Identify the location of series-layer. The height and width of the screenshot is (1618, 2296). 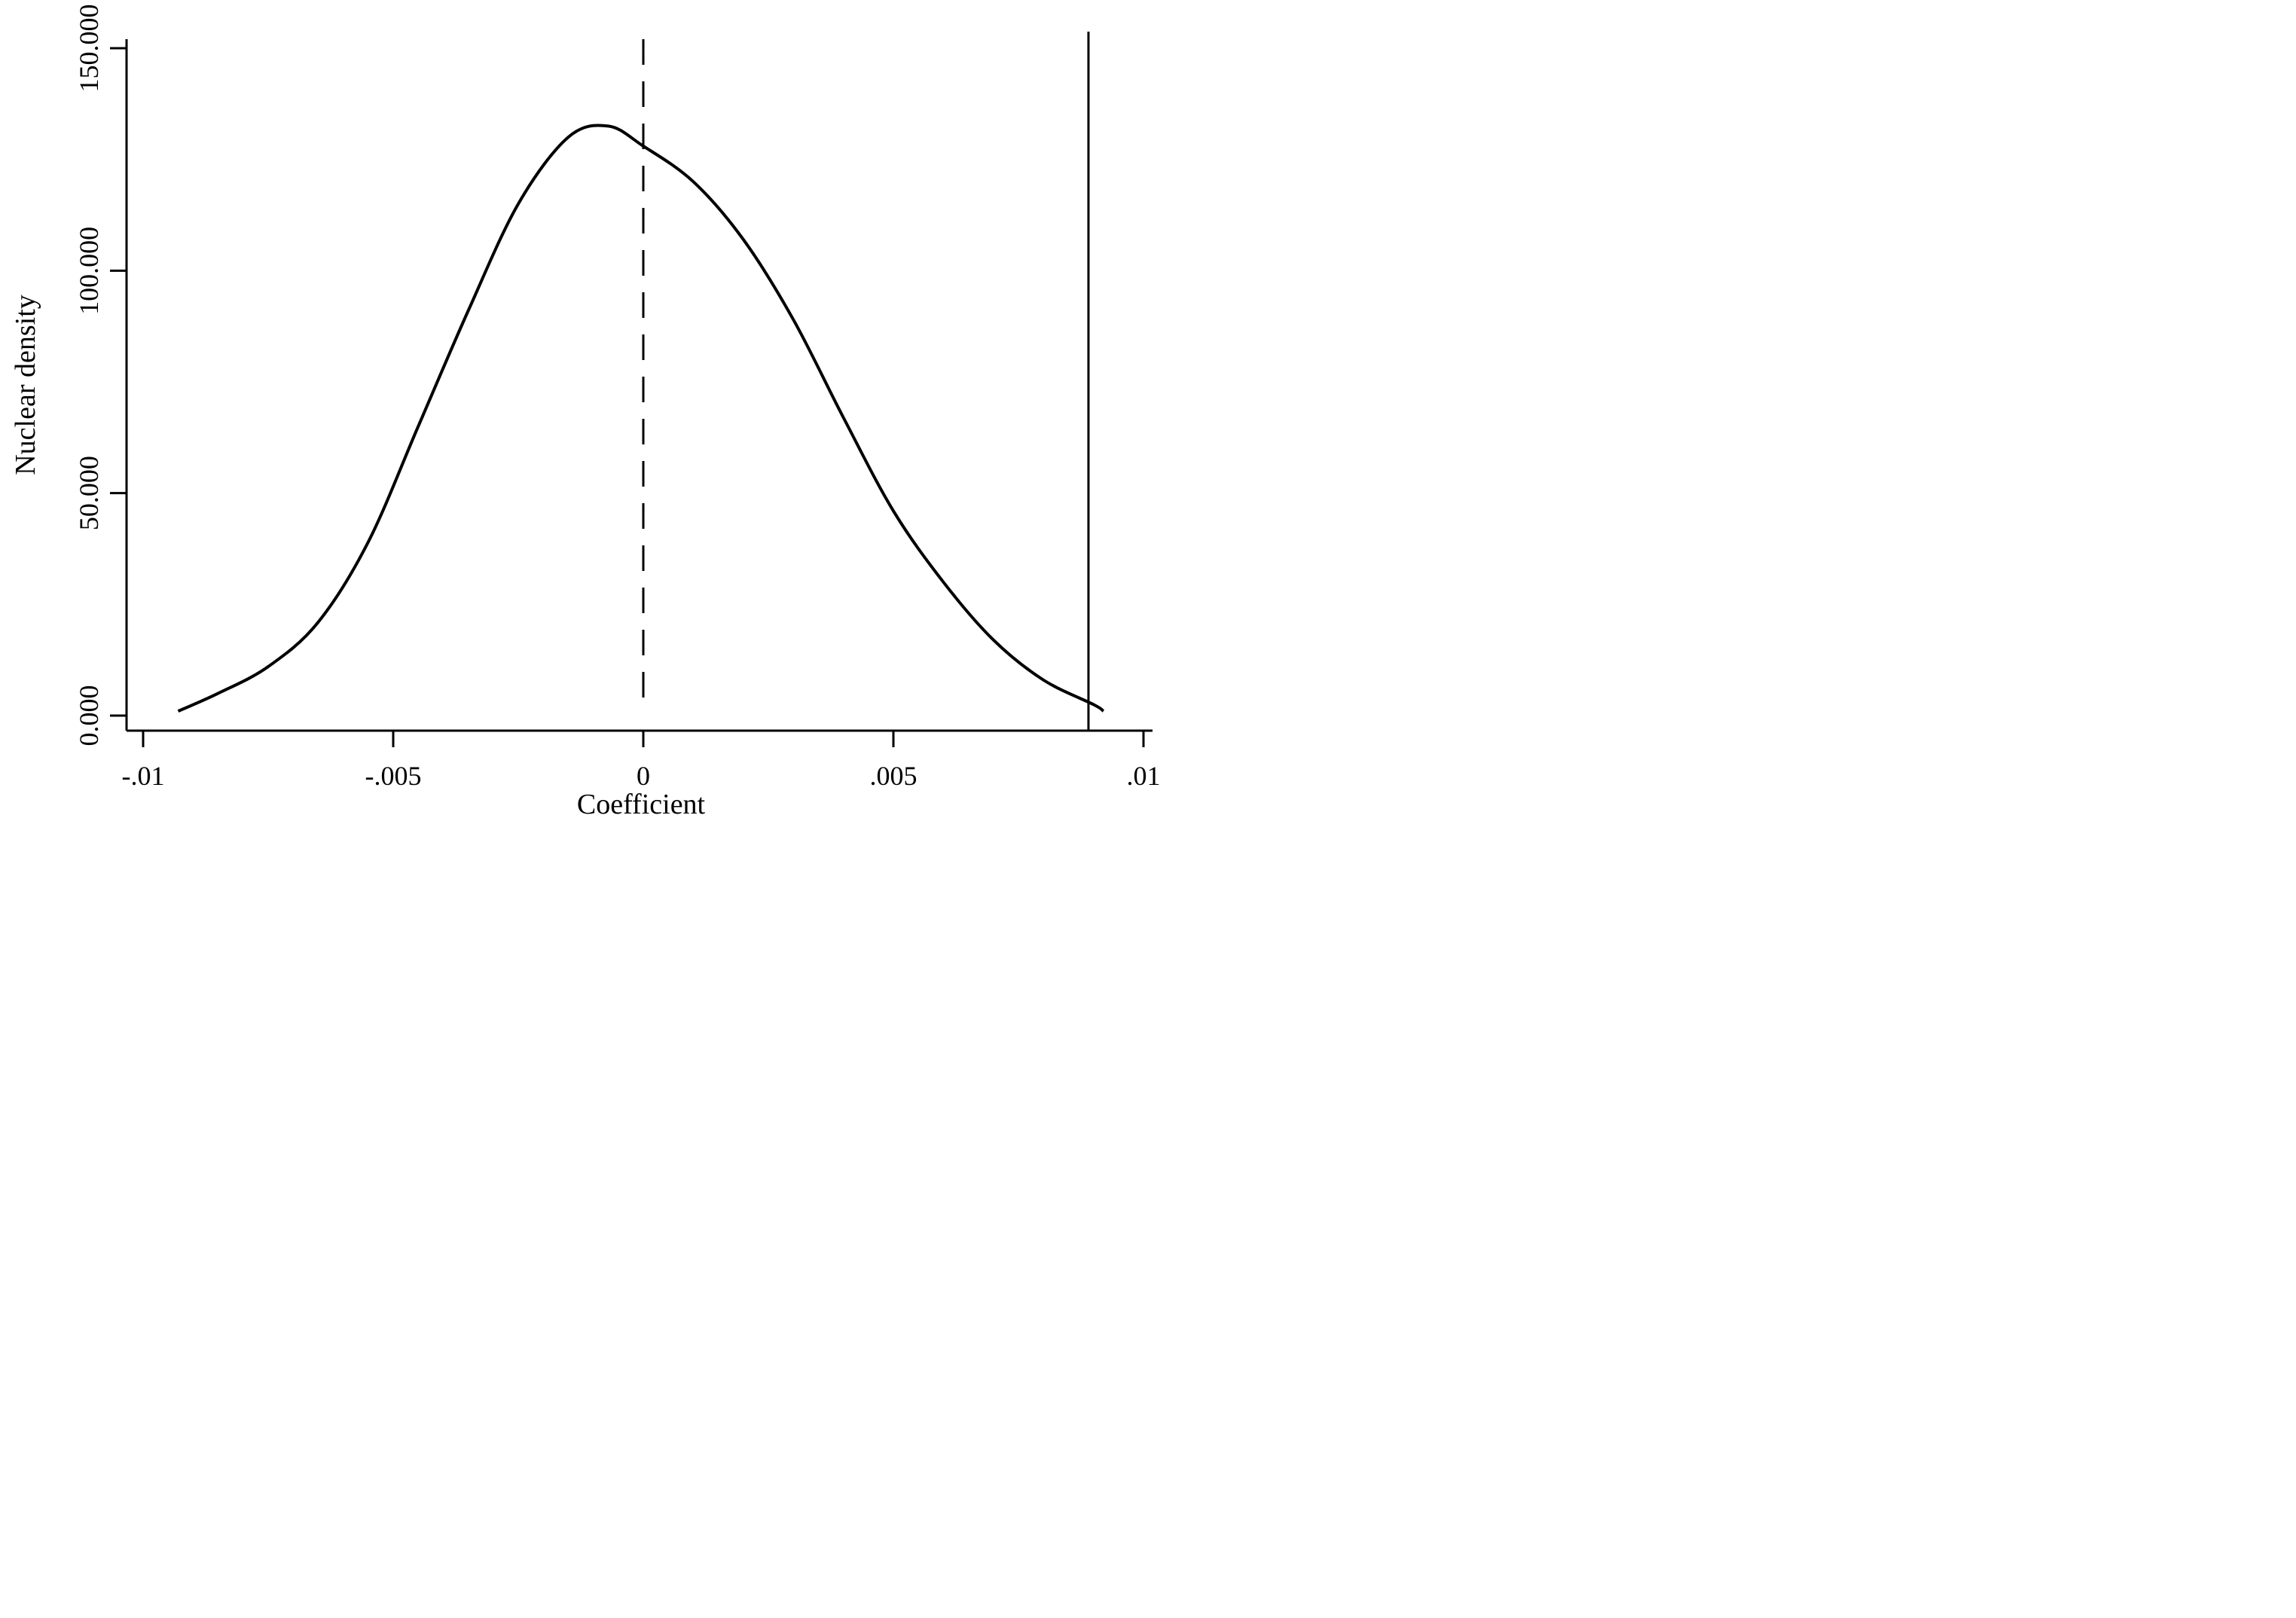
(641, 418).